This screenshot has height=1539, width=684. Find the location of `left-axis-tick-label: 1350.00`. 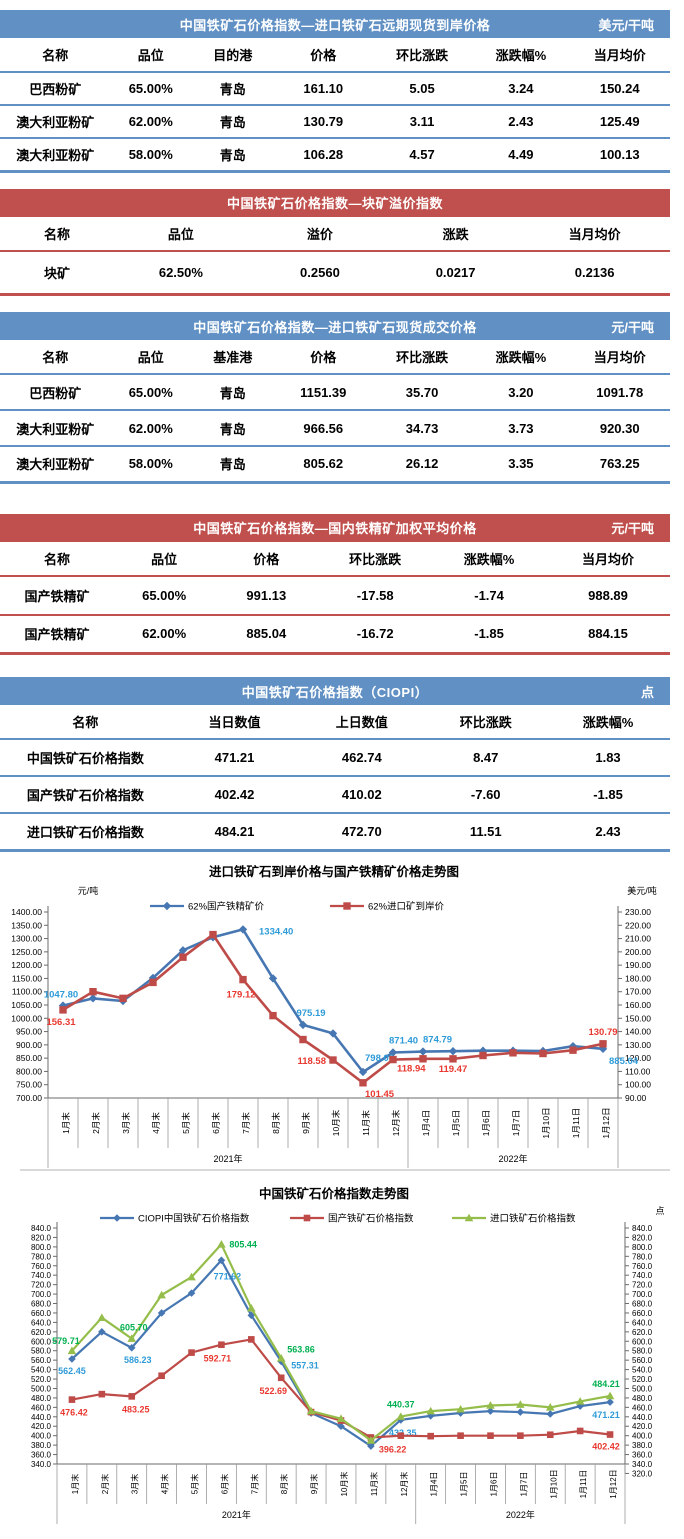

left-axis-tick-label: 1350.00 is located at coordinates (26, 925).